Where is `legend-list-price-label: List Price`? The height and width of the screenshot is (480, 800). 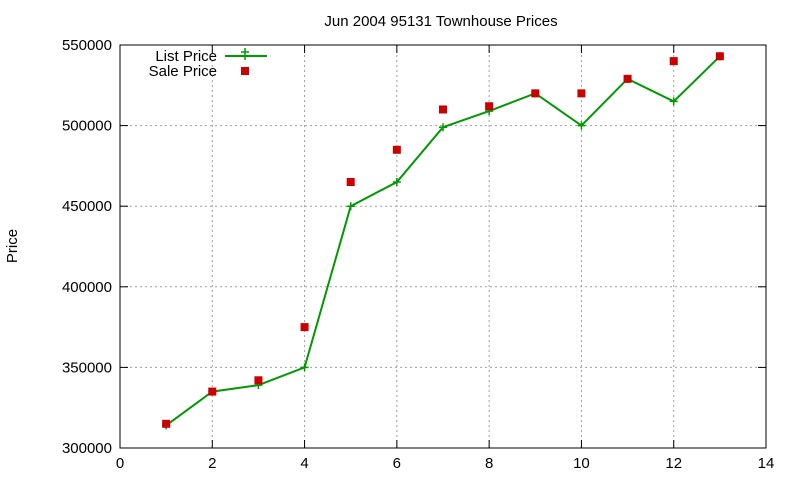 legend-list-price-label: List Price is located at coordinates (186, 56).